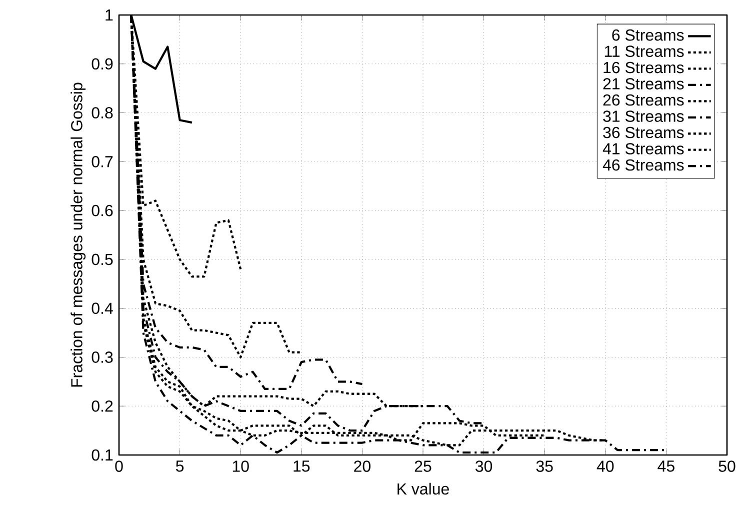 This screenshot has height=528, width=747. I want to click on y-tick-label: 0.3, so click(102, 357).